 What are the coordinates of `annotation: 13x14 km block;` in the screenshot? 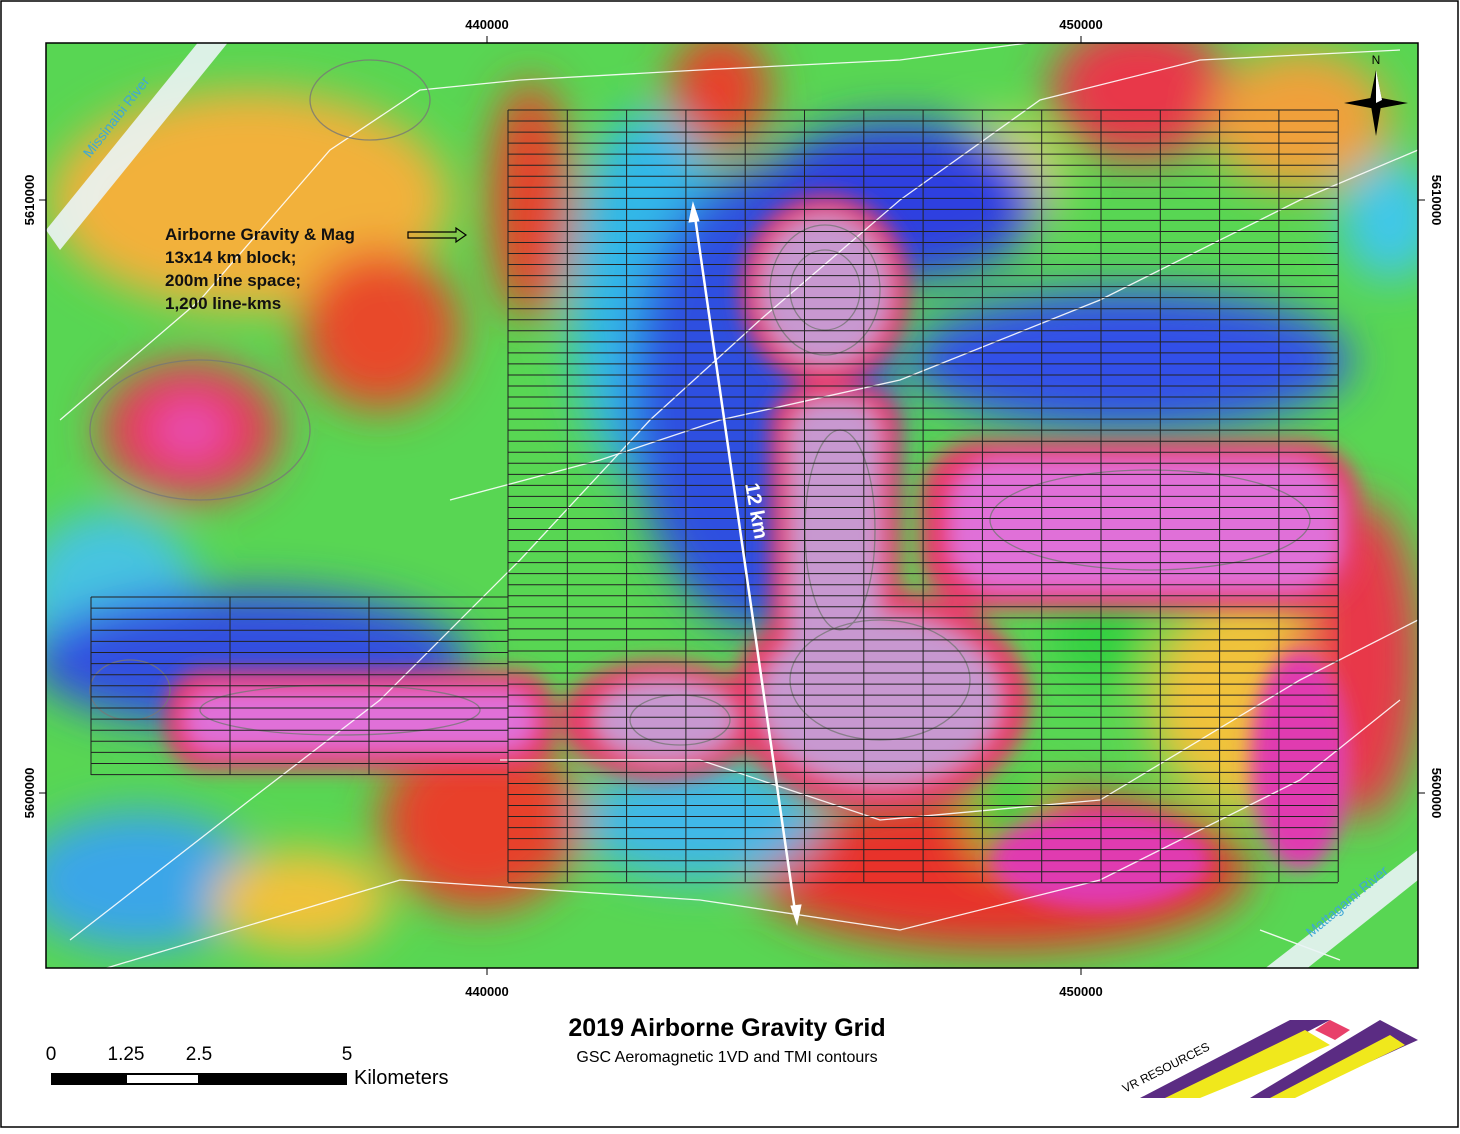 It's located at (230, 257).